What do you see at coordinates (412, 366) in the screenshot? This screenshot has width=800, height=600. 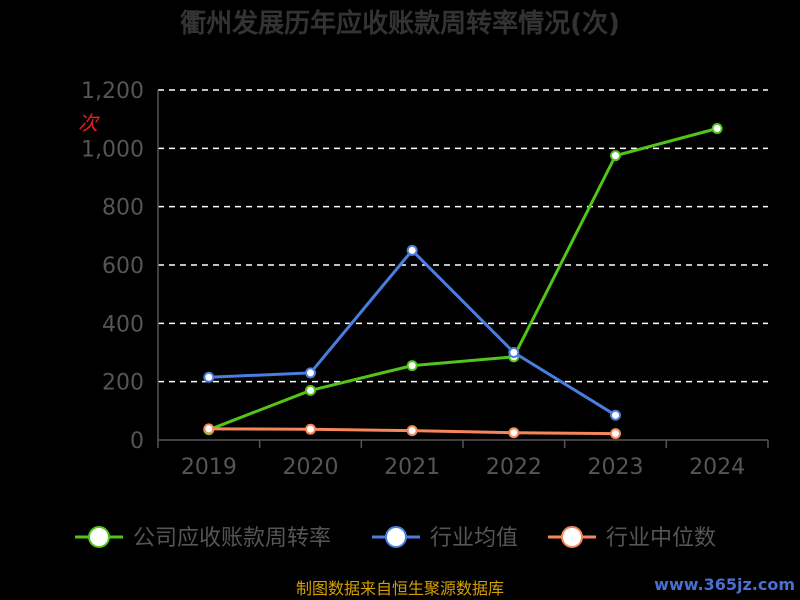 I see `data-point-0-2021` at bounding box center [412, 366].